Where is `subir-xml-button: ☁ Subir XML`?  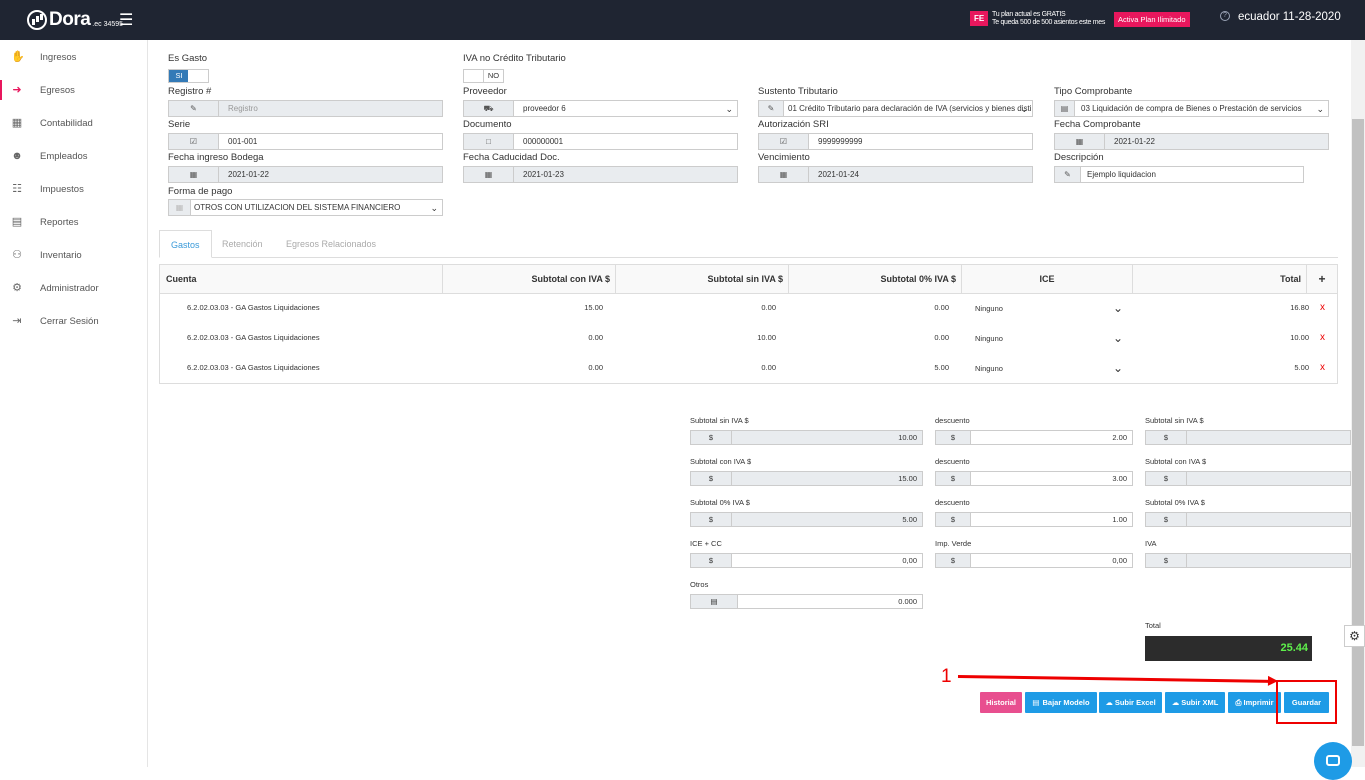
subir-xml-button: ☁ Subir XML is located at coordinates (1195, 702).